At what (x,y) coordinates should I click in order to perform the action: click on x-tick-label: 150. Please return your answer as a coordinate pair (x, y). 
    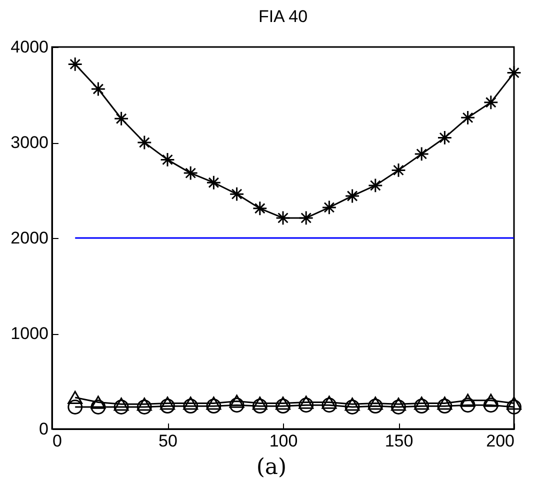
    Looking at the image, I should click on (399, 441).